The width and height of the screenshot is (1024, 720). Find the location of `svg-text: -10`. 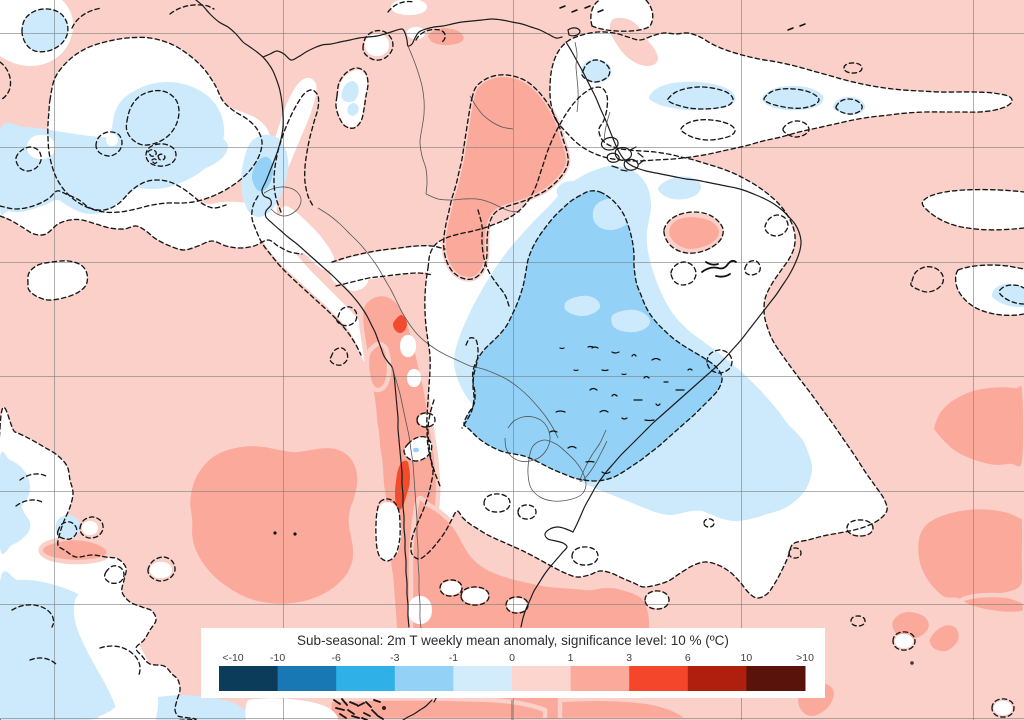

svg-text: -10 is located at coordinates (277, 658).